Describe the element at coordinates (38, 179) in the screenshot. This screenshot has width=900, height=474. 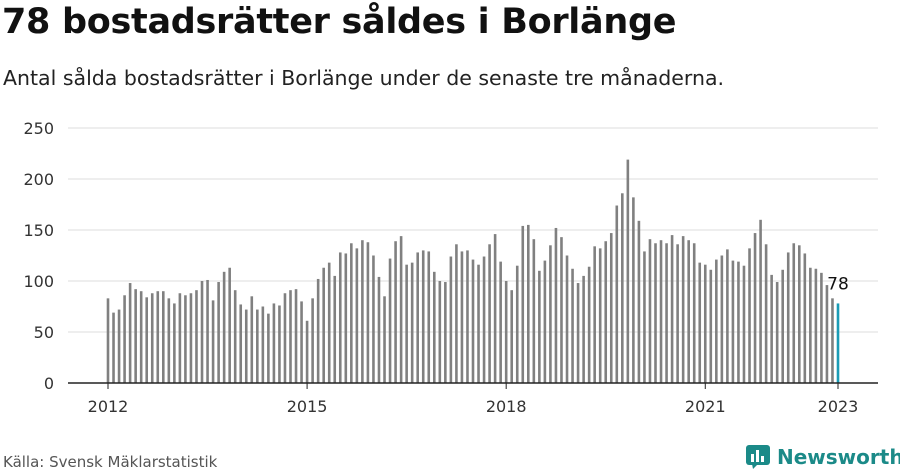
I see `y-tick-label: 200` at that location.